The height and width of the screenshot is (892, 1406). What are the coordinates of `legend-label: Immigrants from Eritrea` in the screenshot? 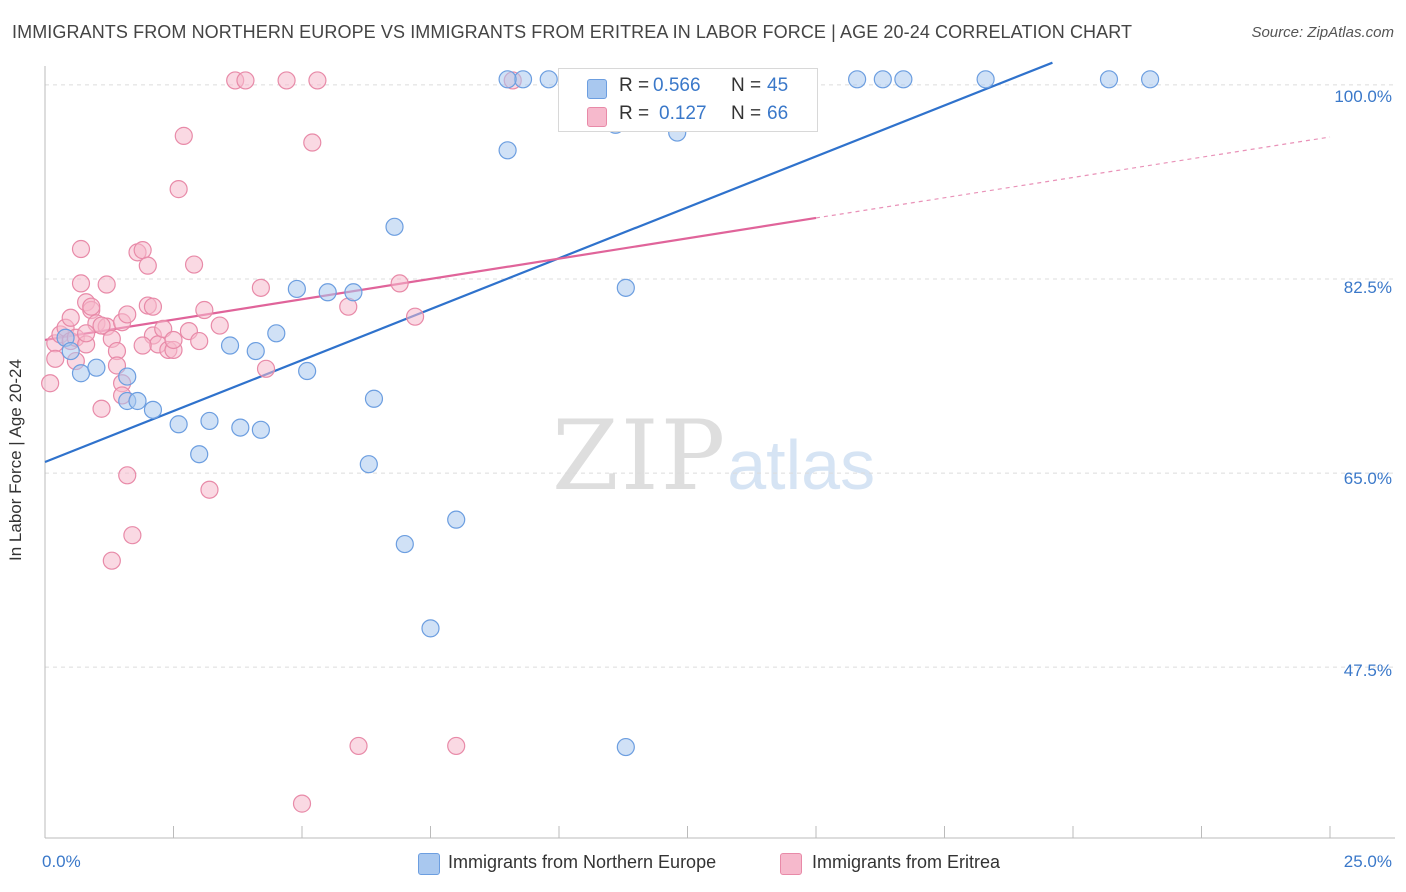 It's located at (906, 862).